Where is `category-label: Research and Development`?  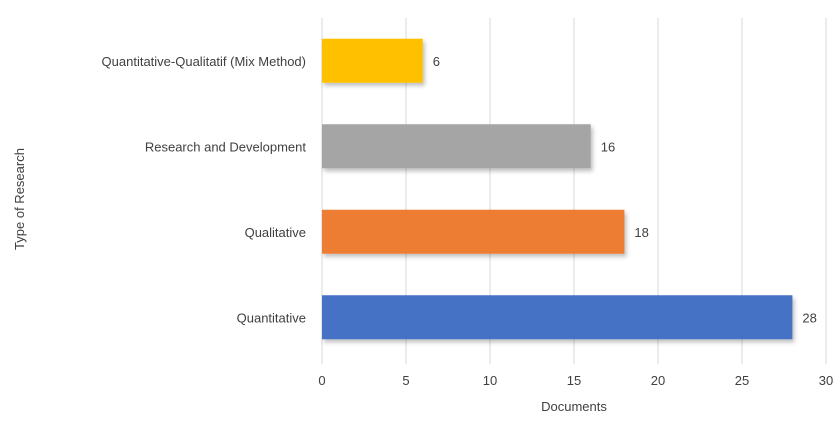
category-label: Research and Development is located at coordinates (226, 146).